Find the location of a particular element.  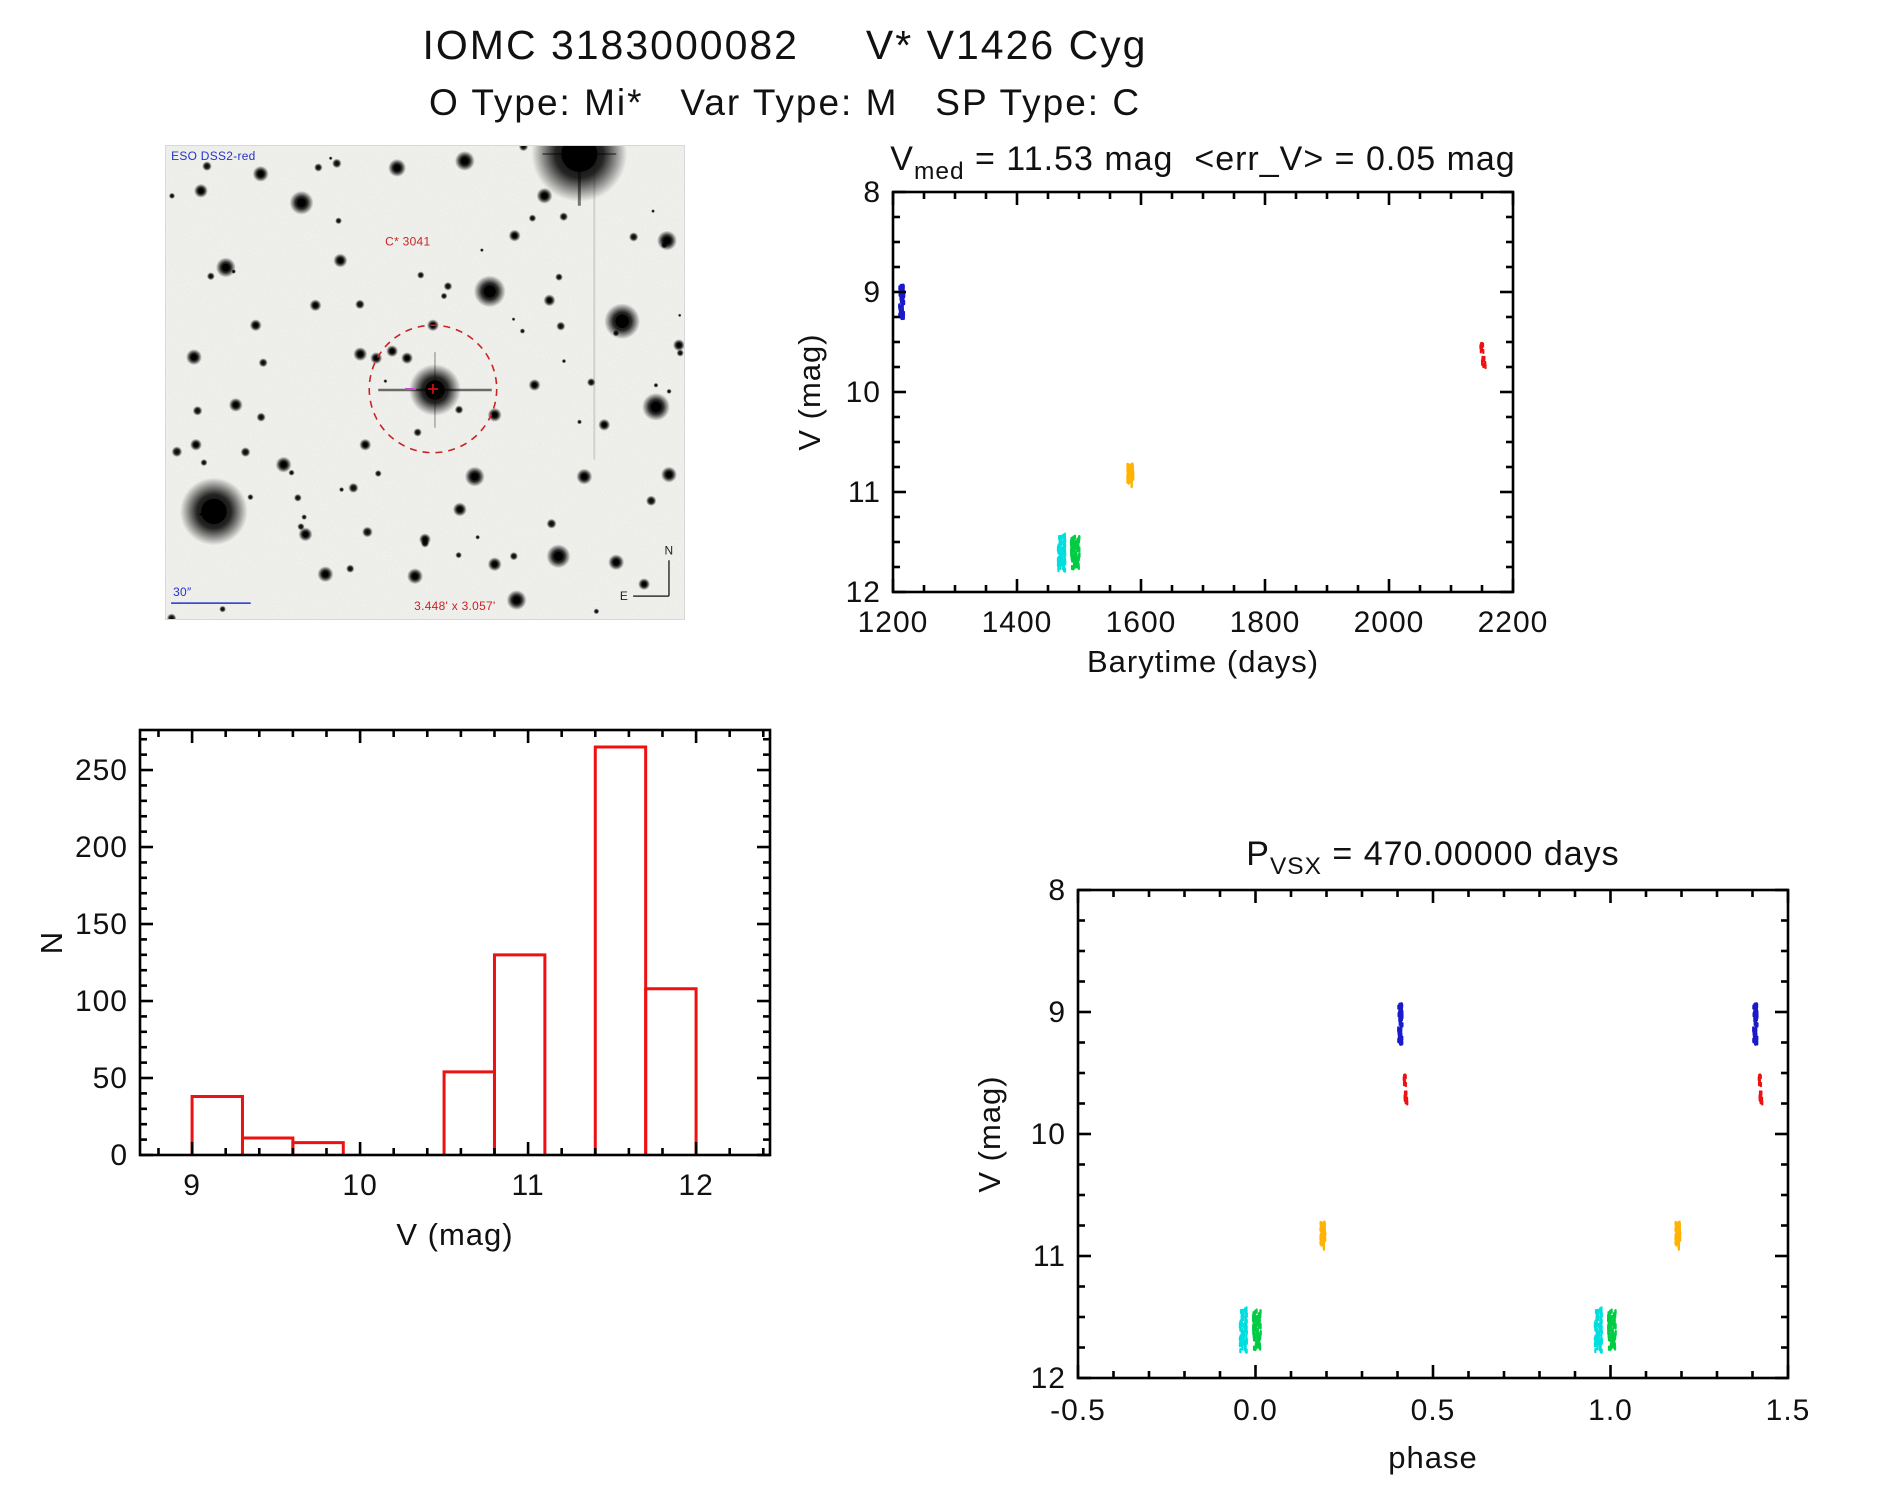

lightcurve-axes: 1200 1400 1600 1800 2000 2200 8 9 10 11 12 is located at coordinates (1197, 407).